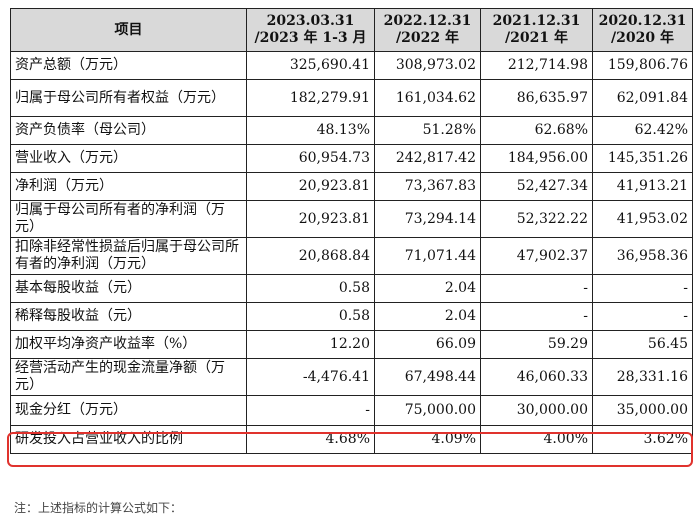  Describe the element at coordinates (310, 30) in the screenshot. I see `header-2023q1: 2023.03.31/2023 年 1-3 月` at that location.